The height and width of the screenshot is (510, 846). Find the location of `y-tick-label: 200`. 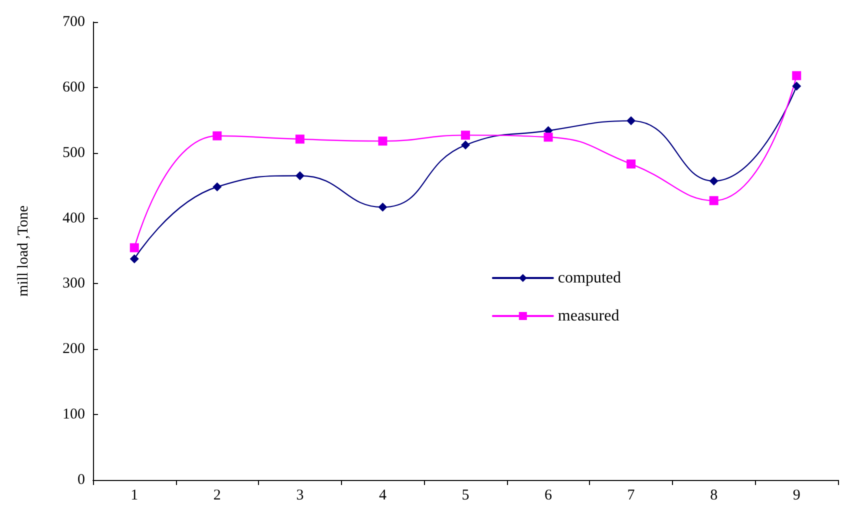

y-tick-label: 200 is located at coordinates (73, 349).